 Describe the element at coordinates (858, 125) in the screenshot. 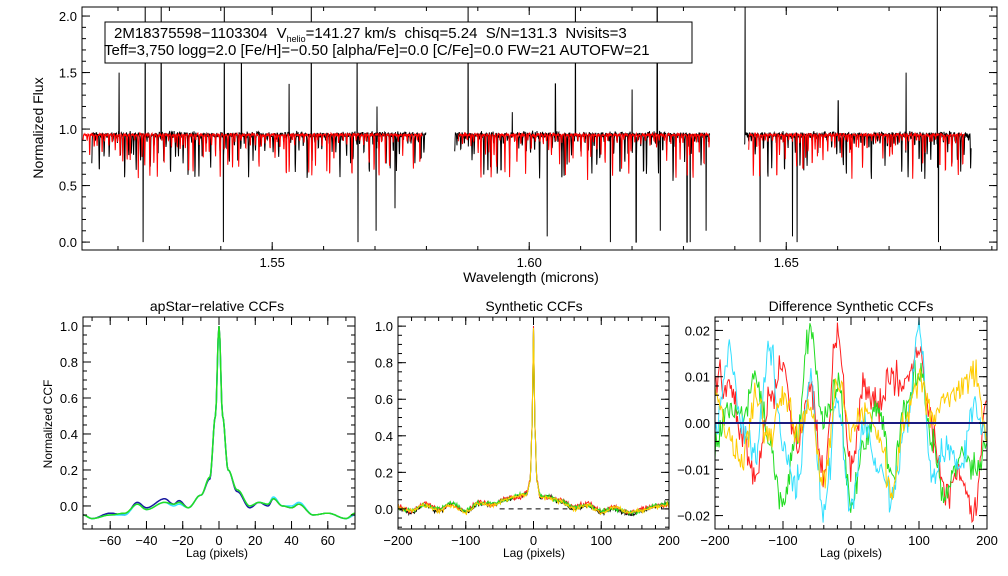

I see `spectrum-observed-line` at that location.